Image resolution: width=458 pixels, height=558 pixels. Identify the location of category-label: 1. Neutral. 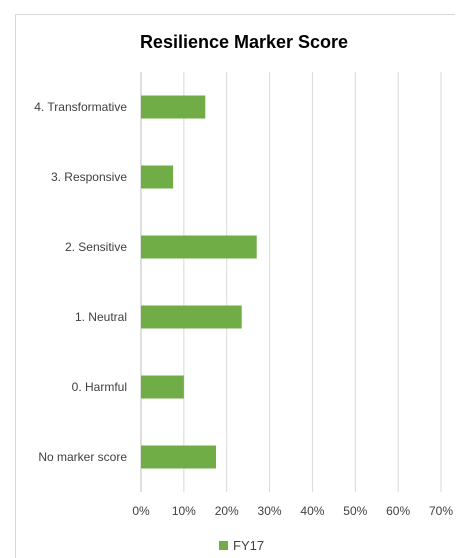
(101, 317).